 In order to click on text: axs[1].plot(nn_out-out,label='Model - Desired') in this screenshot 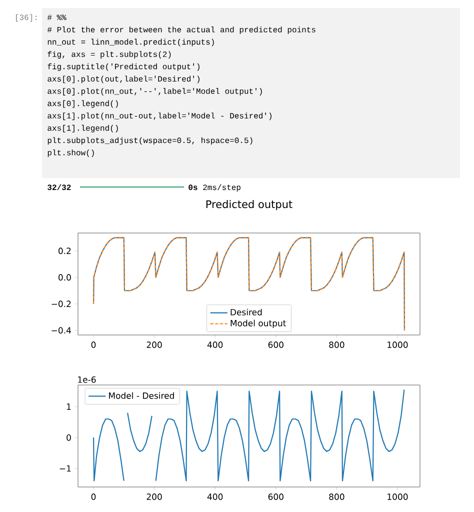, I will do `click(160, 116)`.